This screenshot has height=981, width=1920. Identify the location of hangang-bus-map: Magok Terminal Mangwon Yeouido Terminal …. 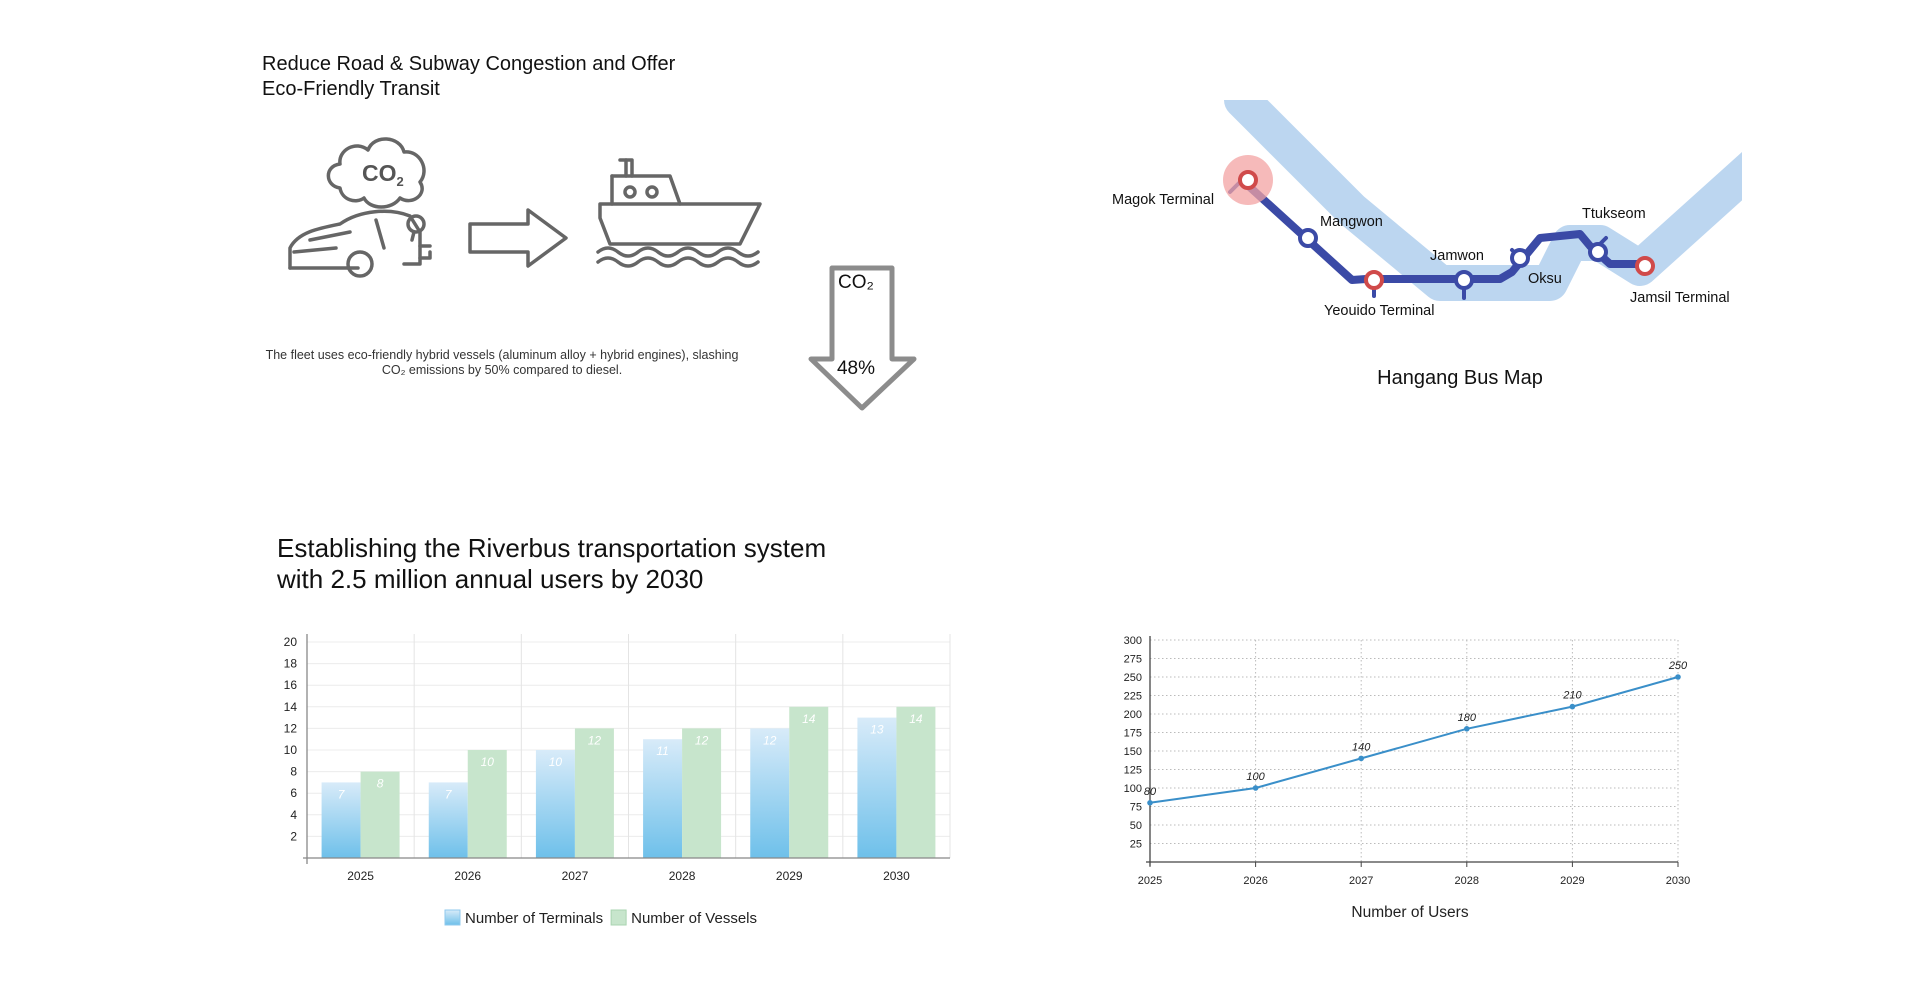
(1427, 209).